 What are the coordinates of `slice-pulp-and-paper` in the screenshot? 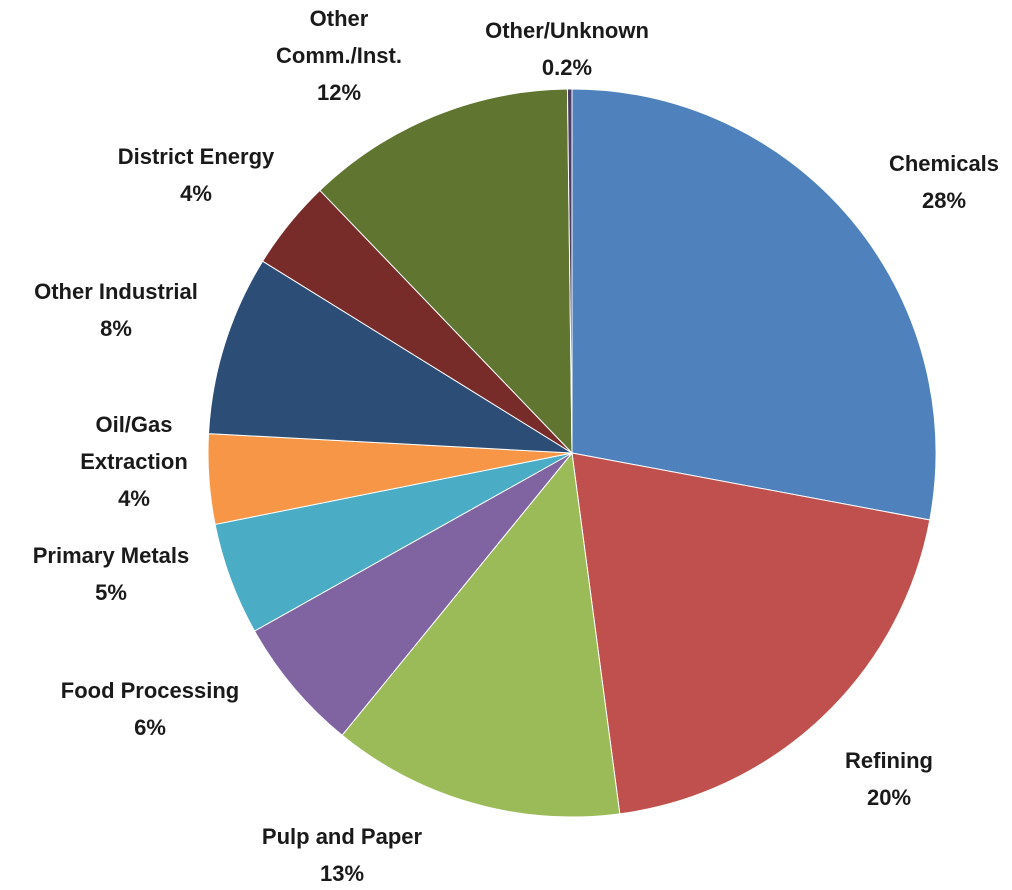 It's located at (481, 634).